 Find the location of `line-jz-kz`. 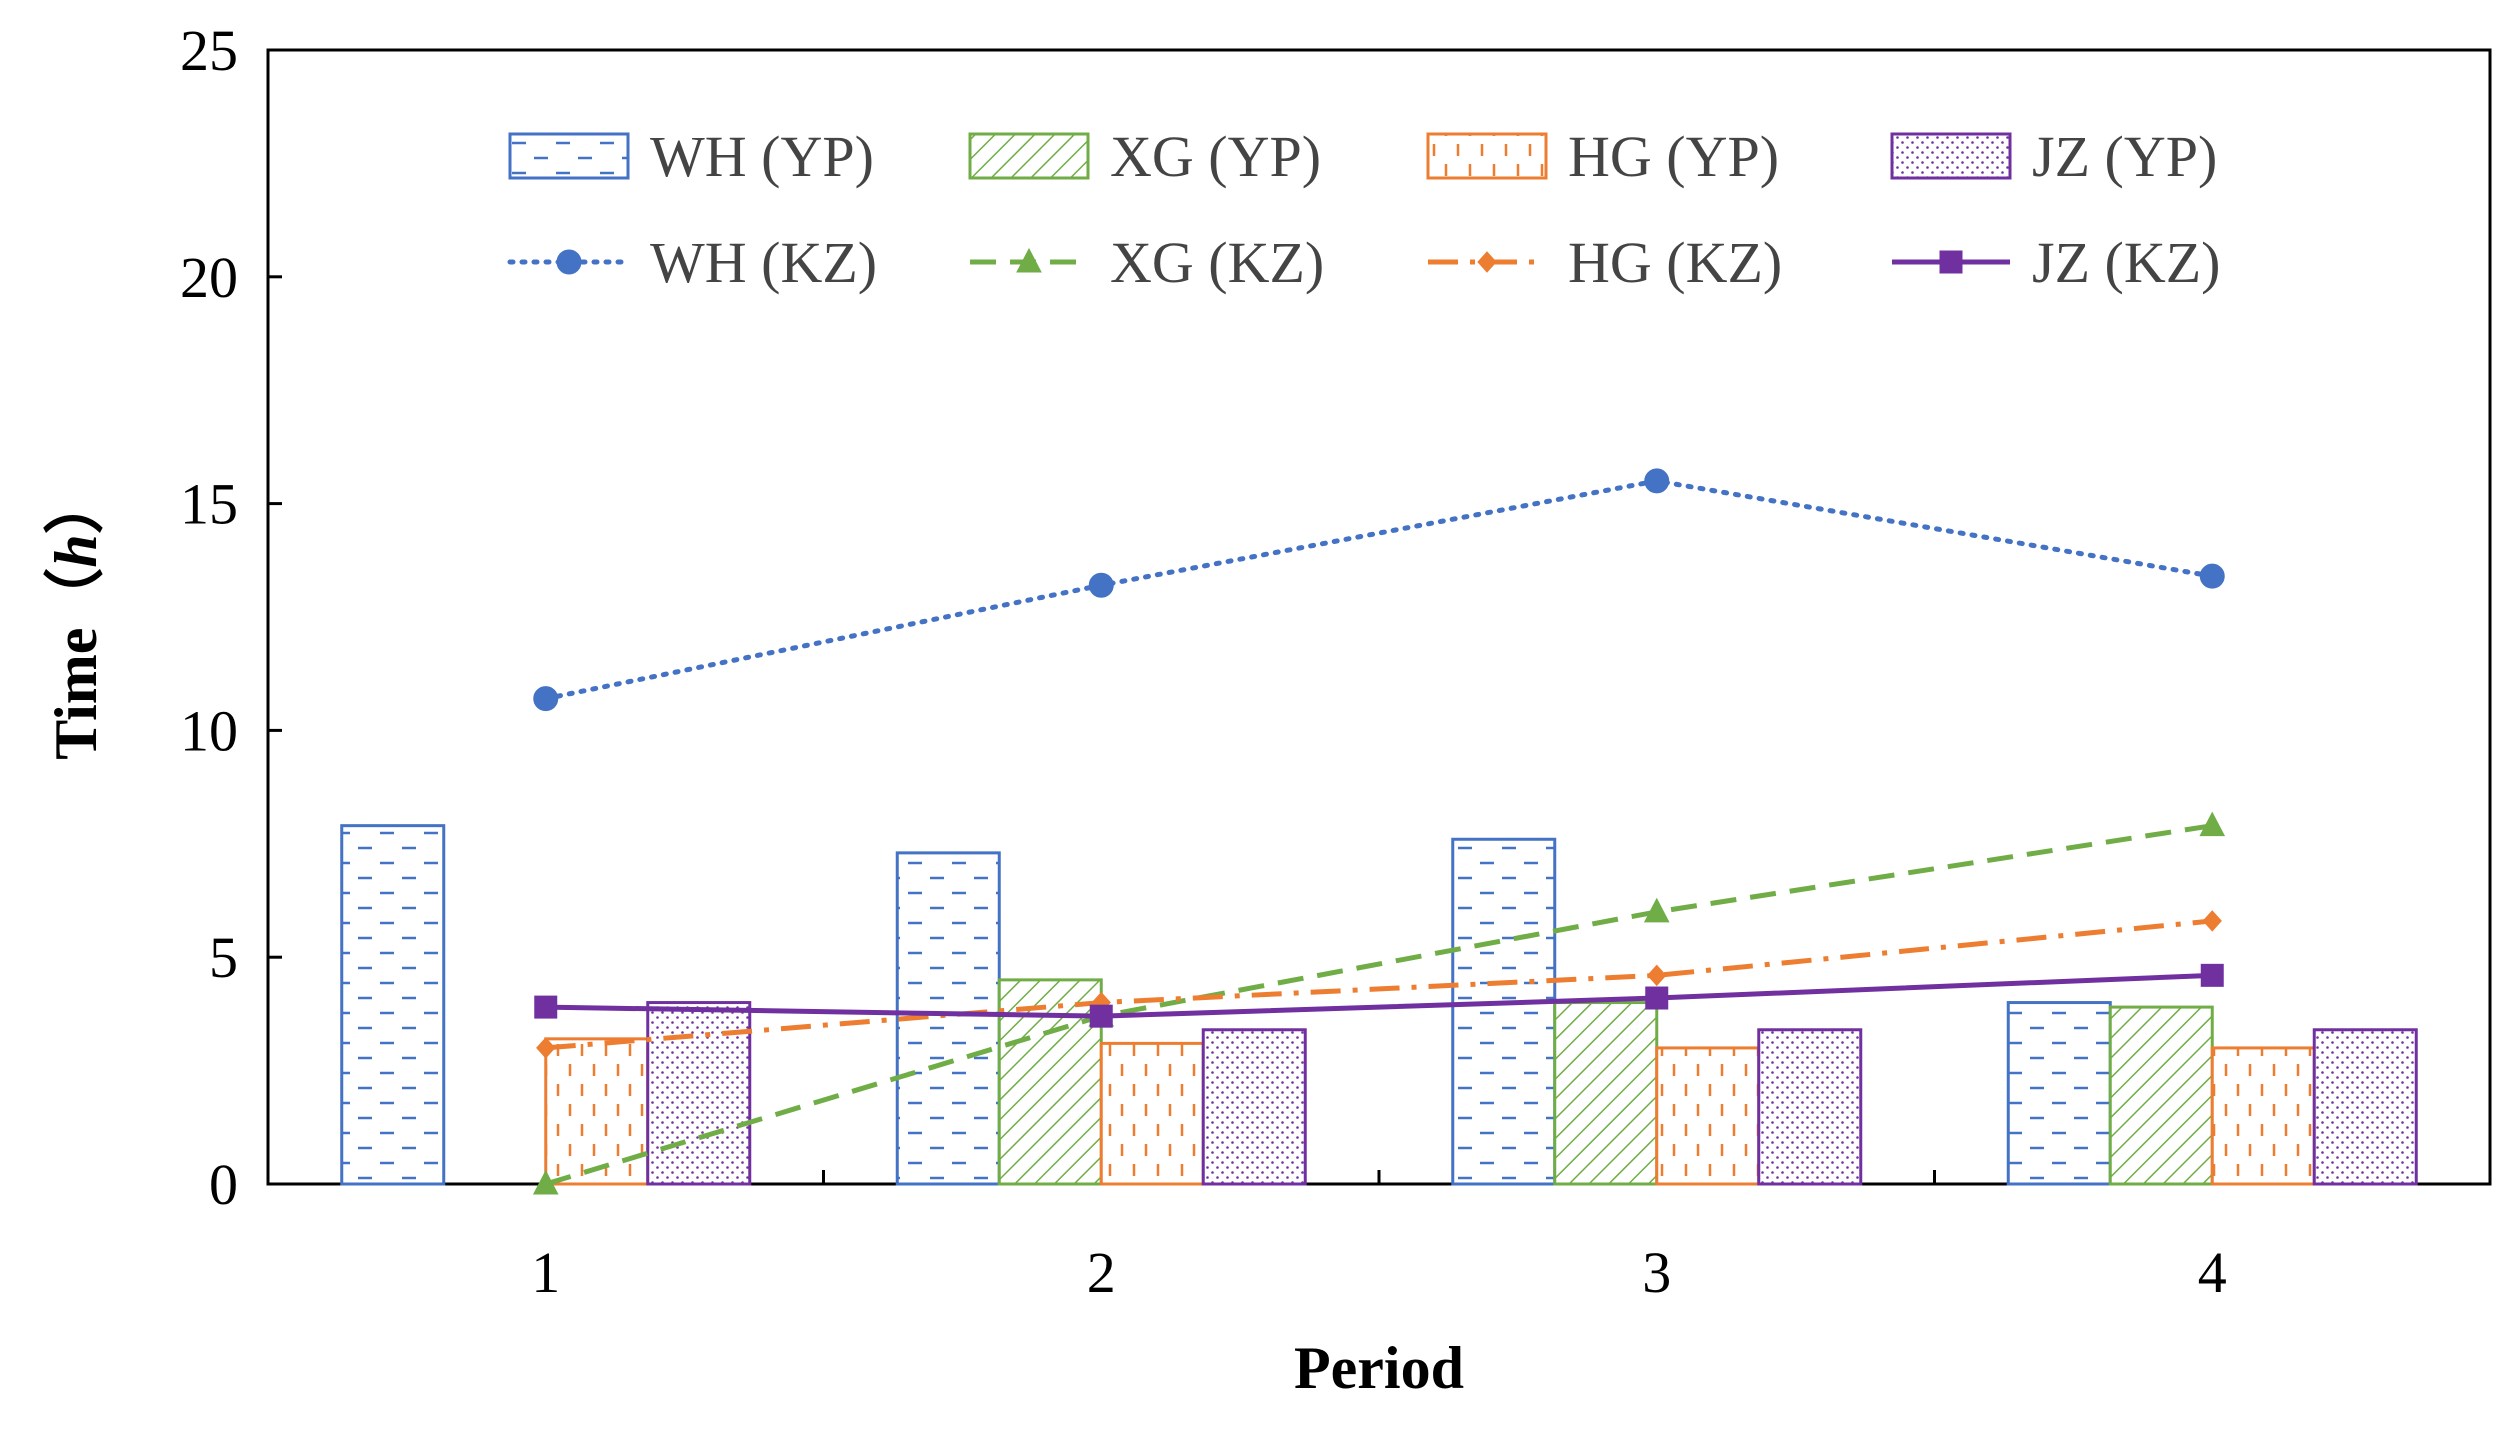

line-jz-kz is located at coordinates (1379, 995).